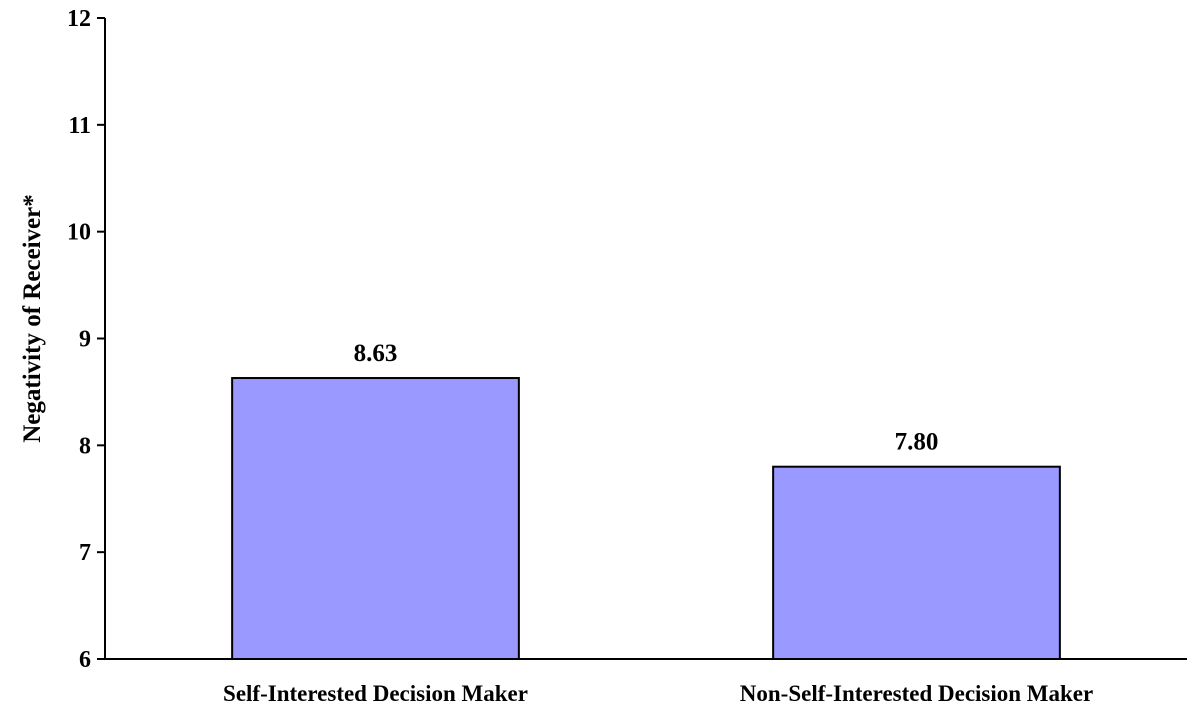  What do you see at coordinates (85, 660) in the screenshot?
I see `y-tick-label: 6` at bounding box center [85, 660].